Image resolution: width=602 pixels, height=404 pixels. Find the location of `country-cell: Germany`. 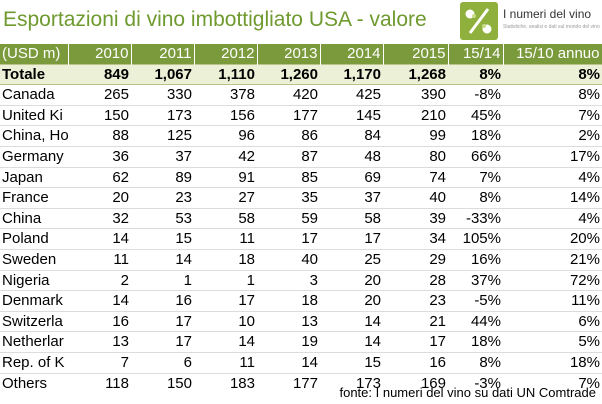

country-cell: Germany is located at coordinates (34, 156).